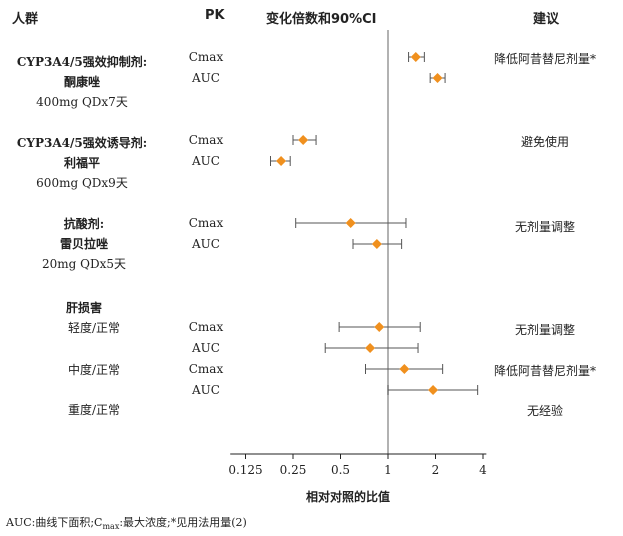  I want to click on group-rifampin: CYP3A4/5强效诱导剂: 利福平 600mg QDx9天, so click(86, 163).